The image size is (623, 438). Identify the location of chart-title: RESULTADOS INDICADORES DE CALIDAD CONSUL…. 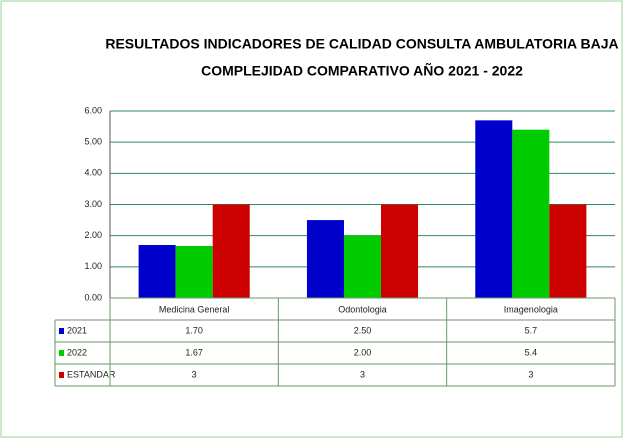
(361, 44).